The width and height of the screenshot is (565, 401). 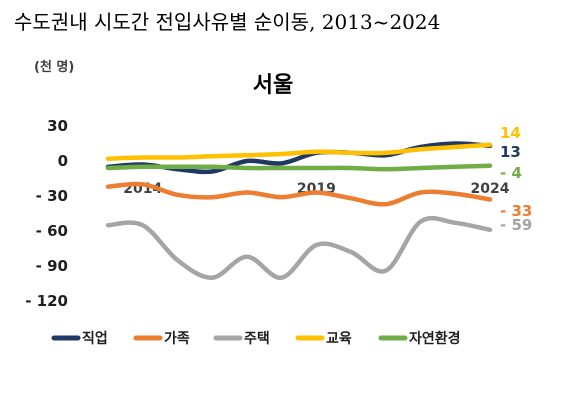 What do you see at coordinates (516, 225) in the screenshot?
I see `end-label-주택: - 59` at bounding box center [516, 225].